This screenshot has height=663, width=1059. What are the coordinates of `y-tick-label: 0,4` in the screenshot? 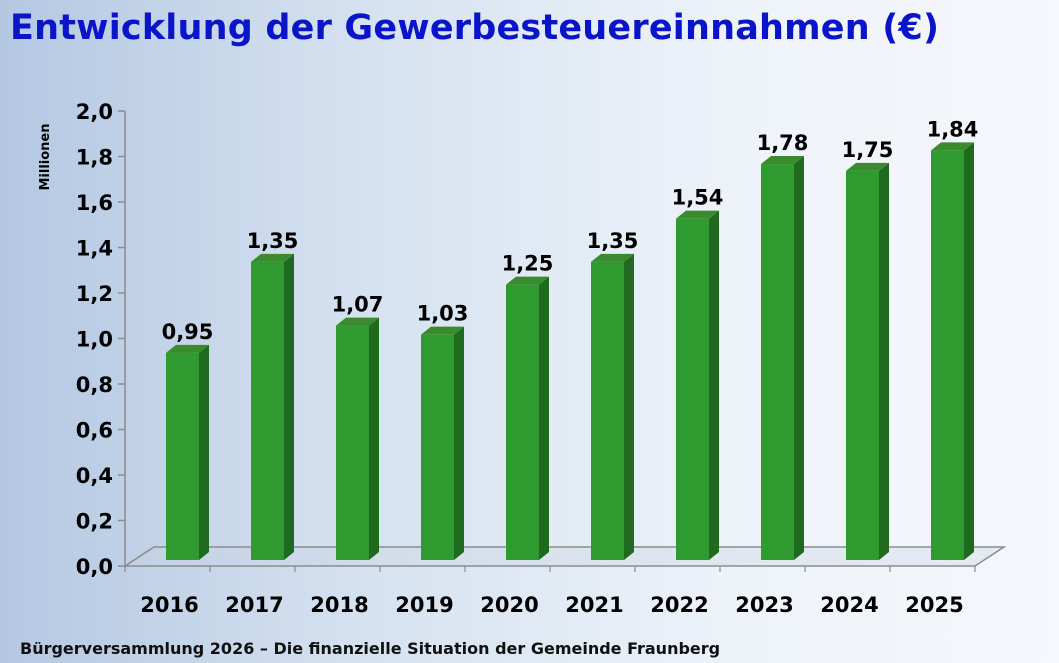 It's located at (94, 476).